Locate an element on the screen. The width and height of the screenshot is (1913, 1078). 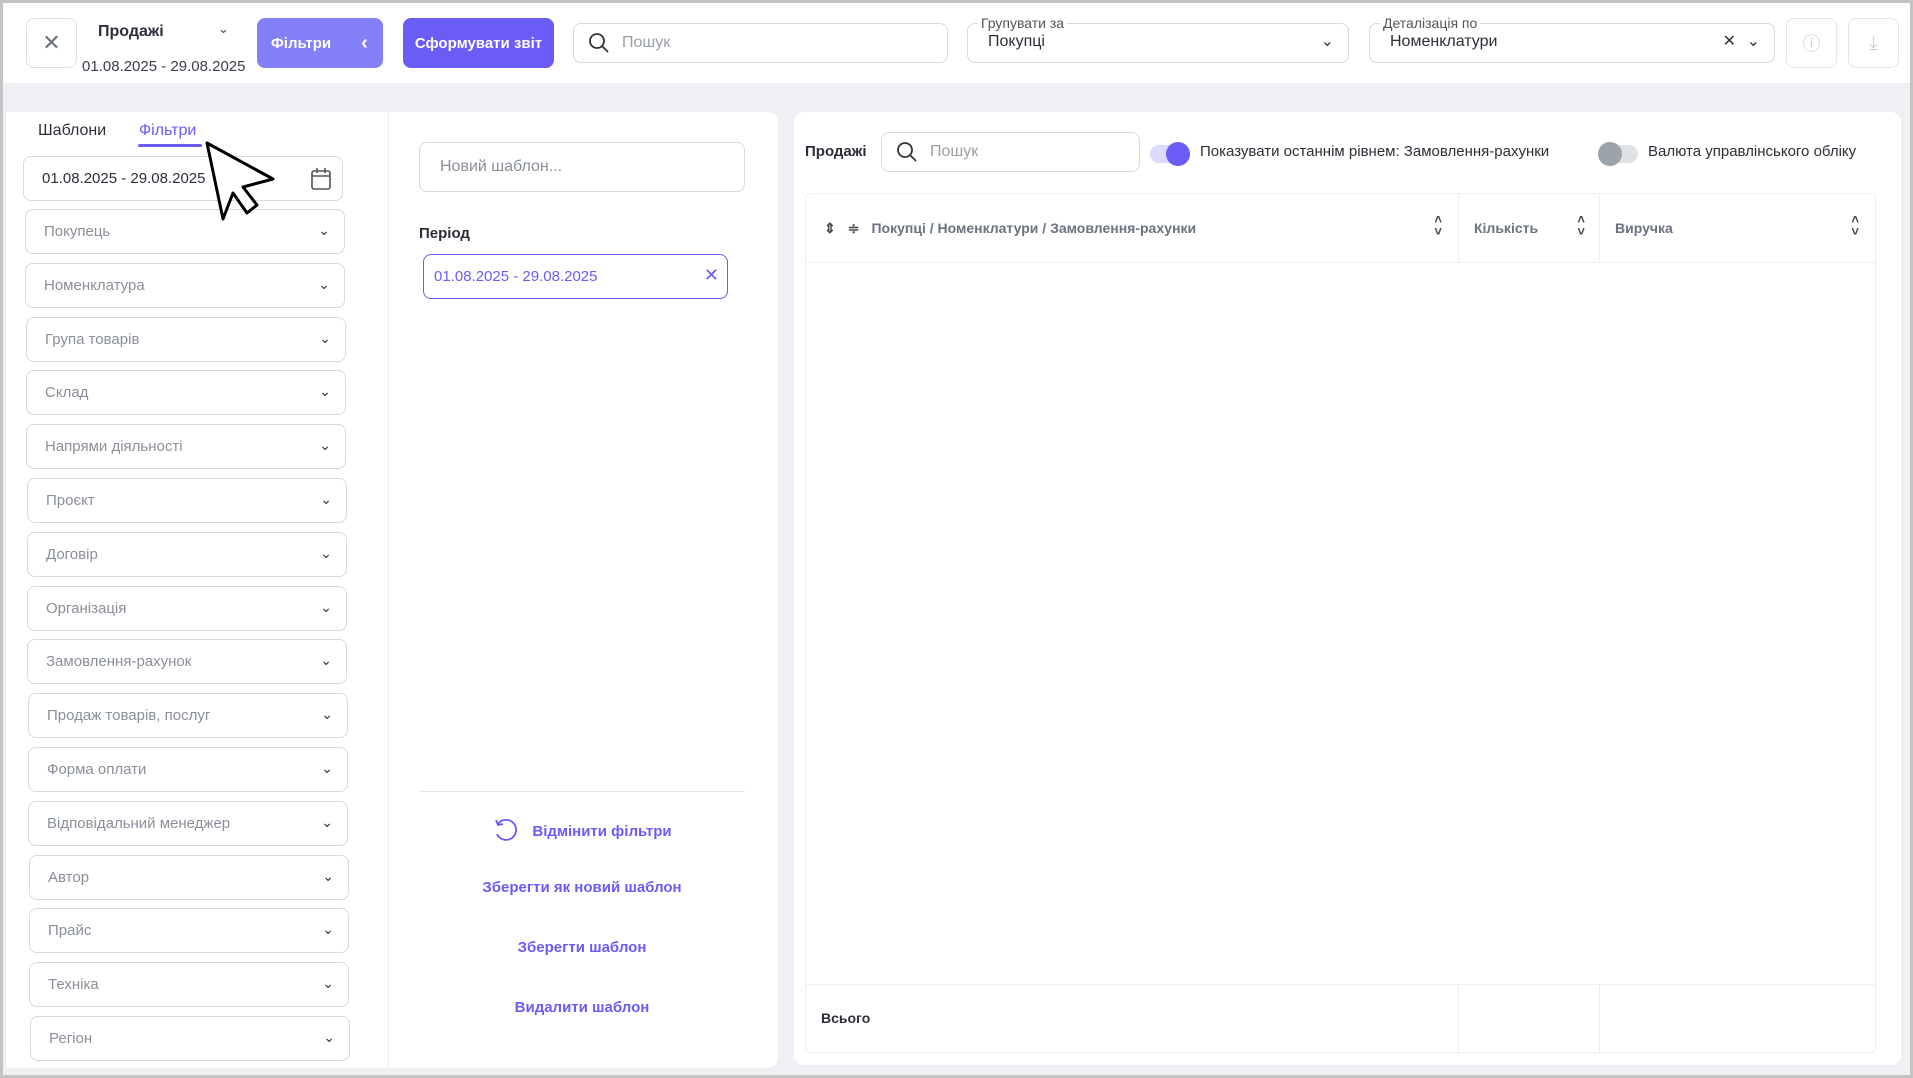
filters-toggle-button: Фільтри ‹ is located at coordinates (320, 43).